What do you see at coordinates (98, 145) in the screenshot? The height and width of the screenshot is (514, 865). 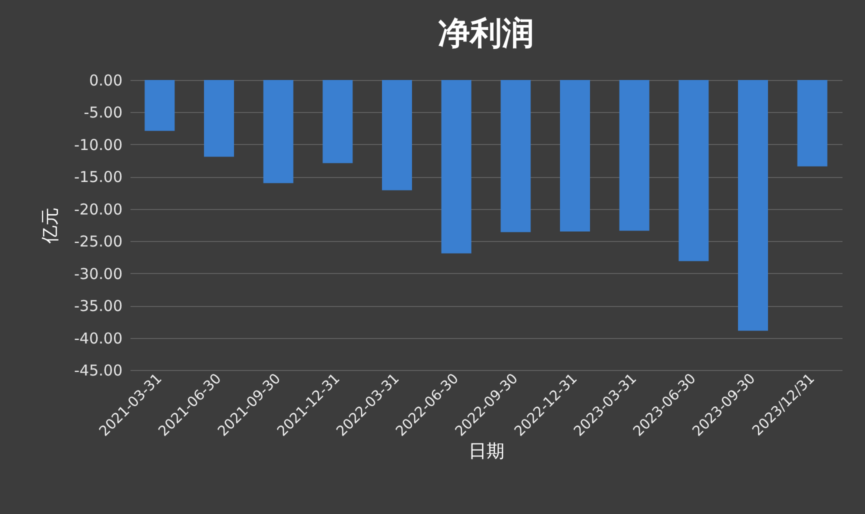 I see `y-tick-label: -10.00` at bounding box center [98, 145].